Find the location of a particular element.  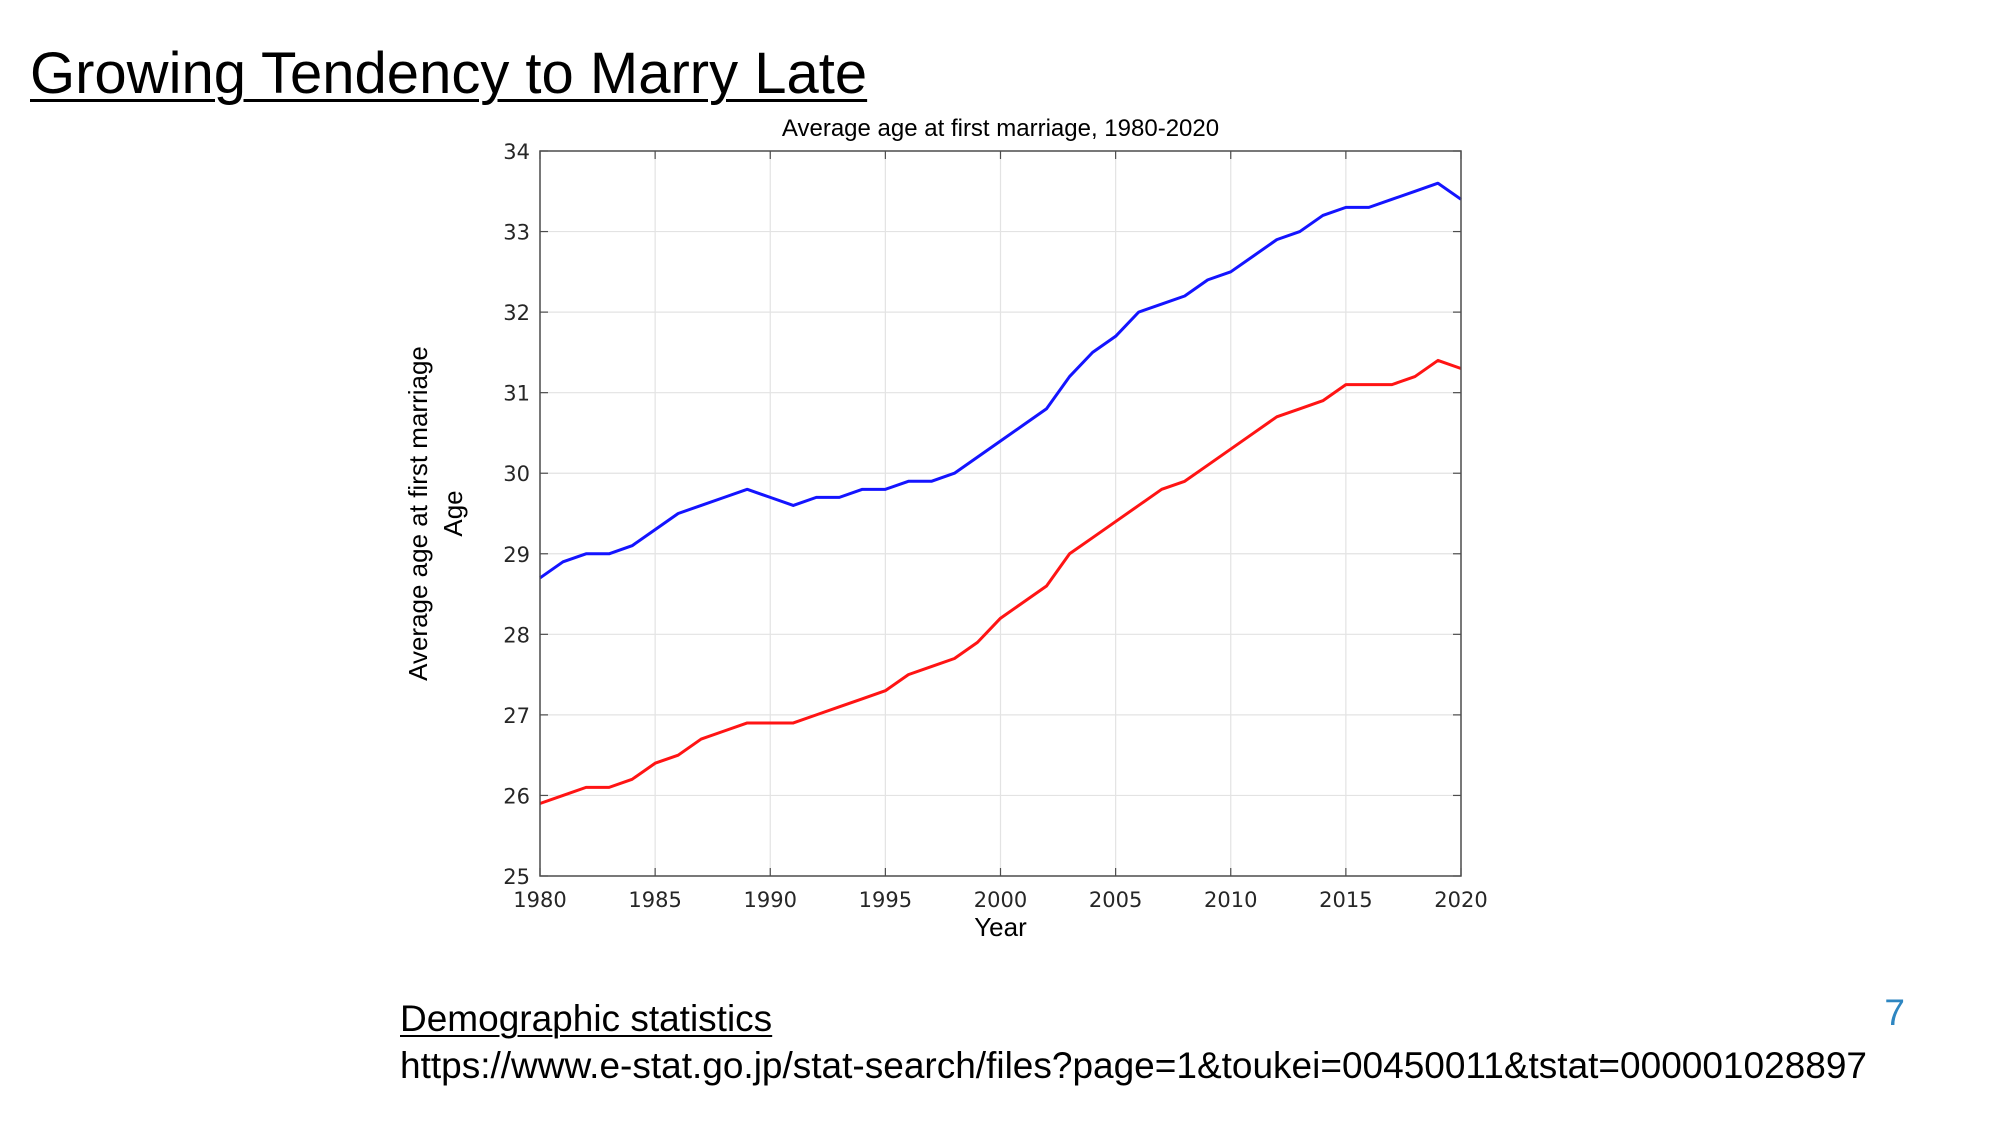

slide-title: Growing Tendency to Marry Late is located at coordinates (449, 73).